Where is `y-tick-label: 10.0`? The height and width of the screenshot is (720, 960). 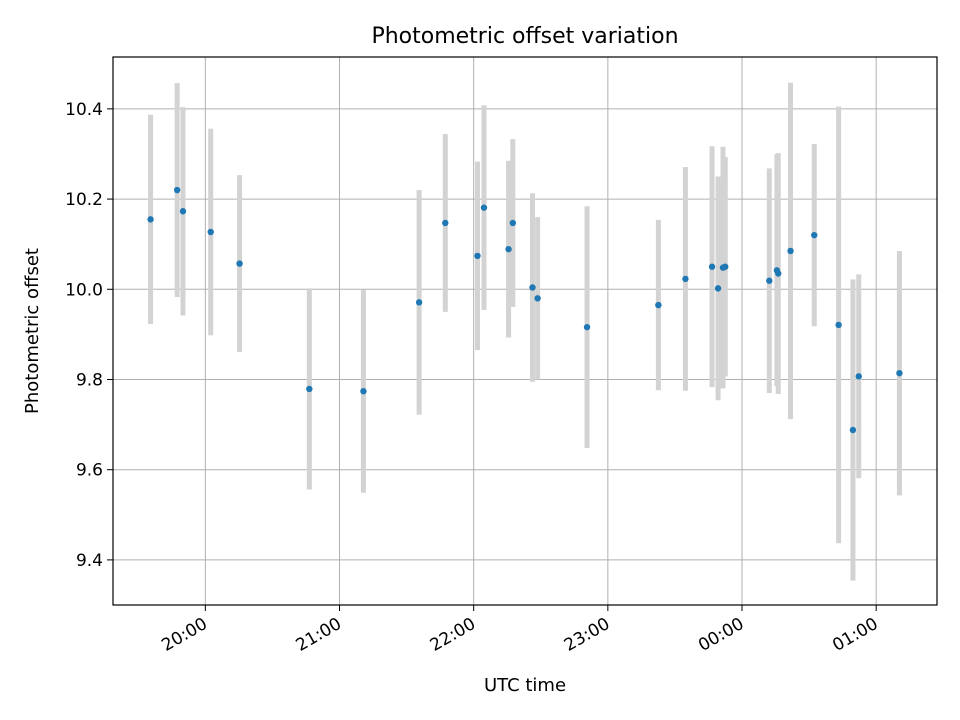
y-tick-label: 10.0 is located at coordinates (84, 290).